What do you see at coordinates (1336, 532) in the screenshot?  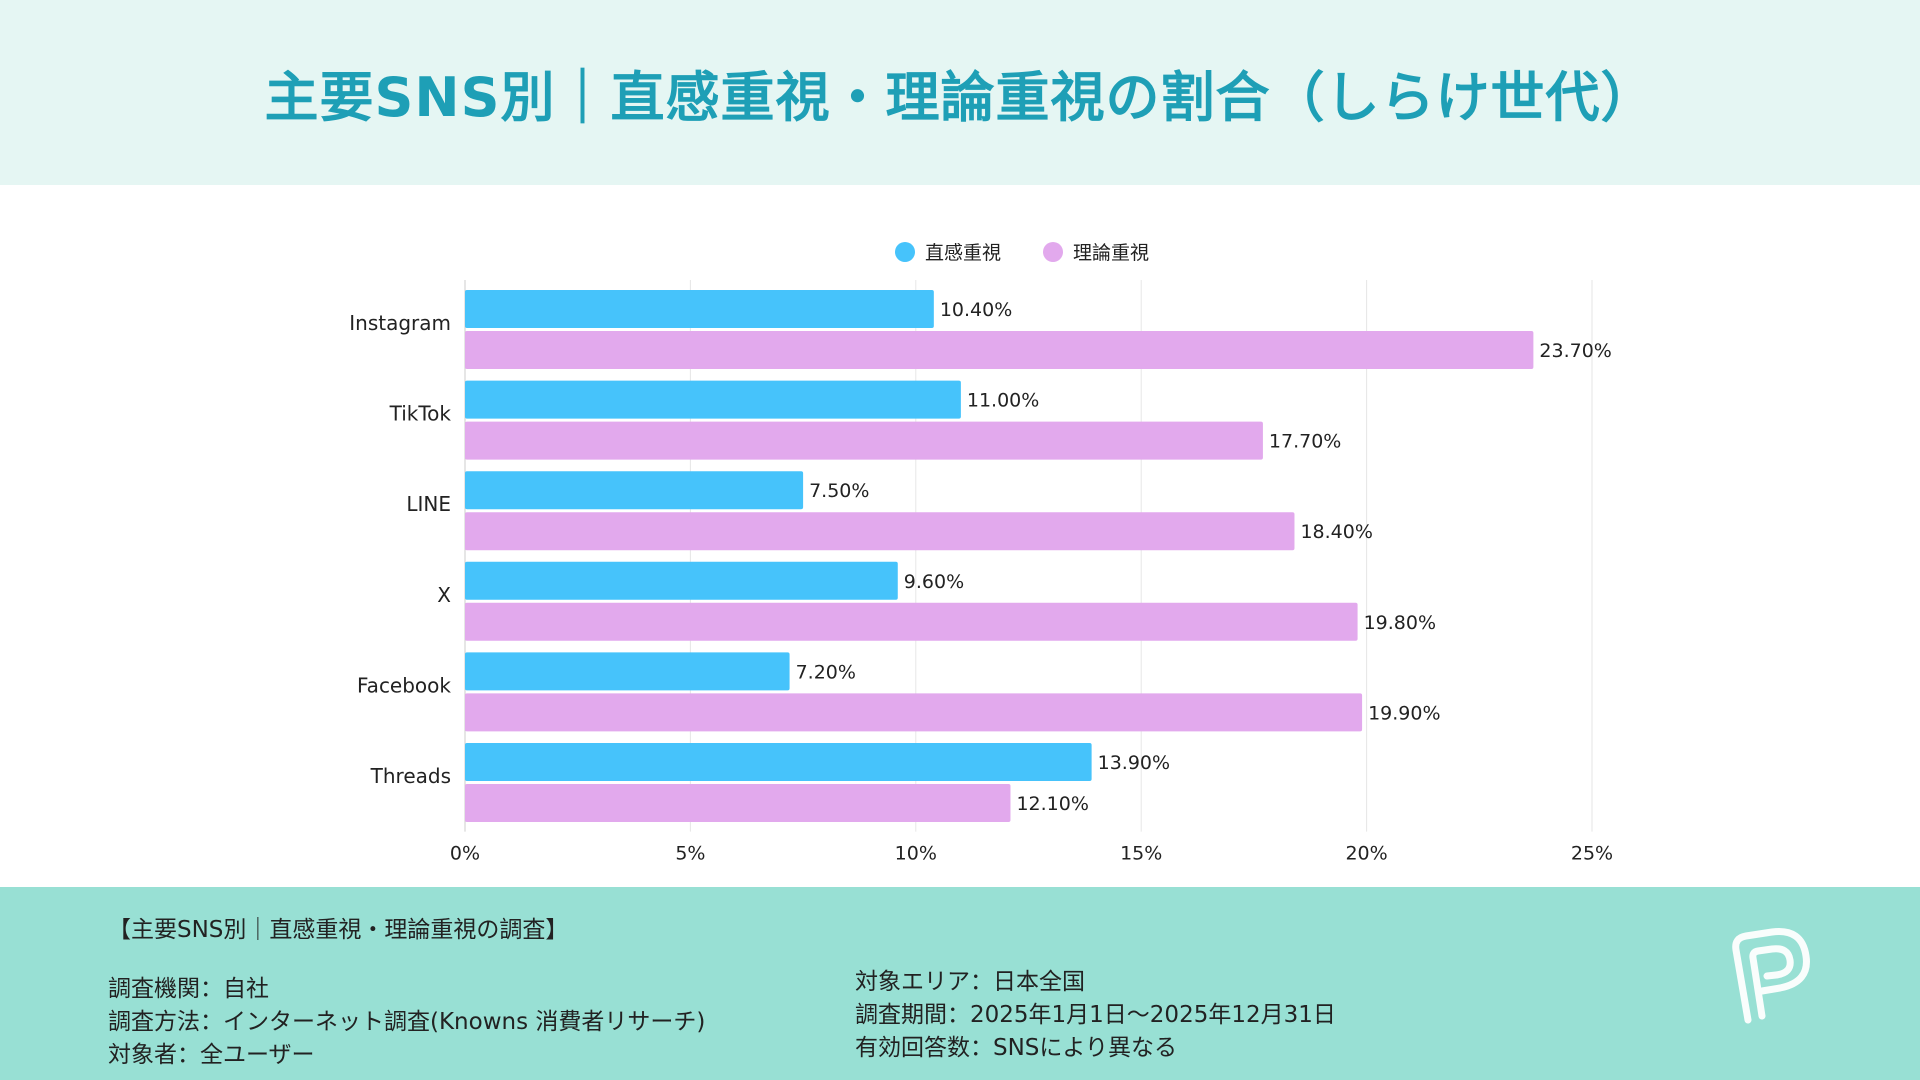 I see `data-label: 18.40%` at bounding box center [1336, 532].